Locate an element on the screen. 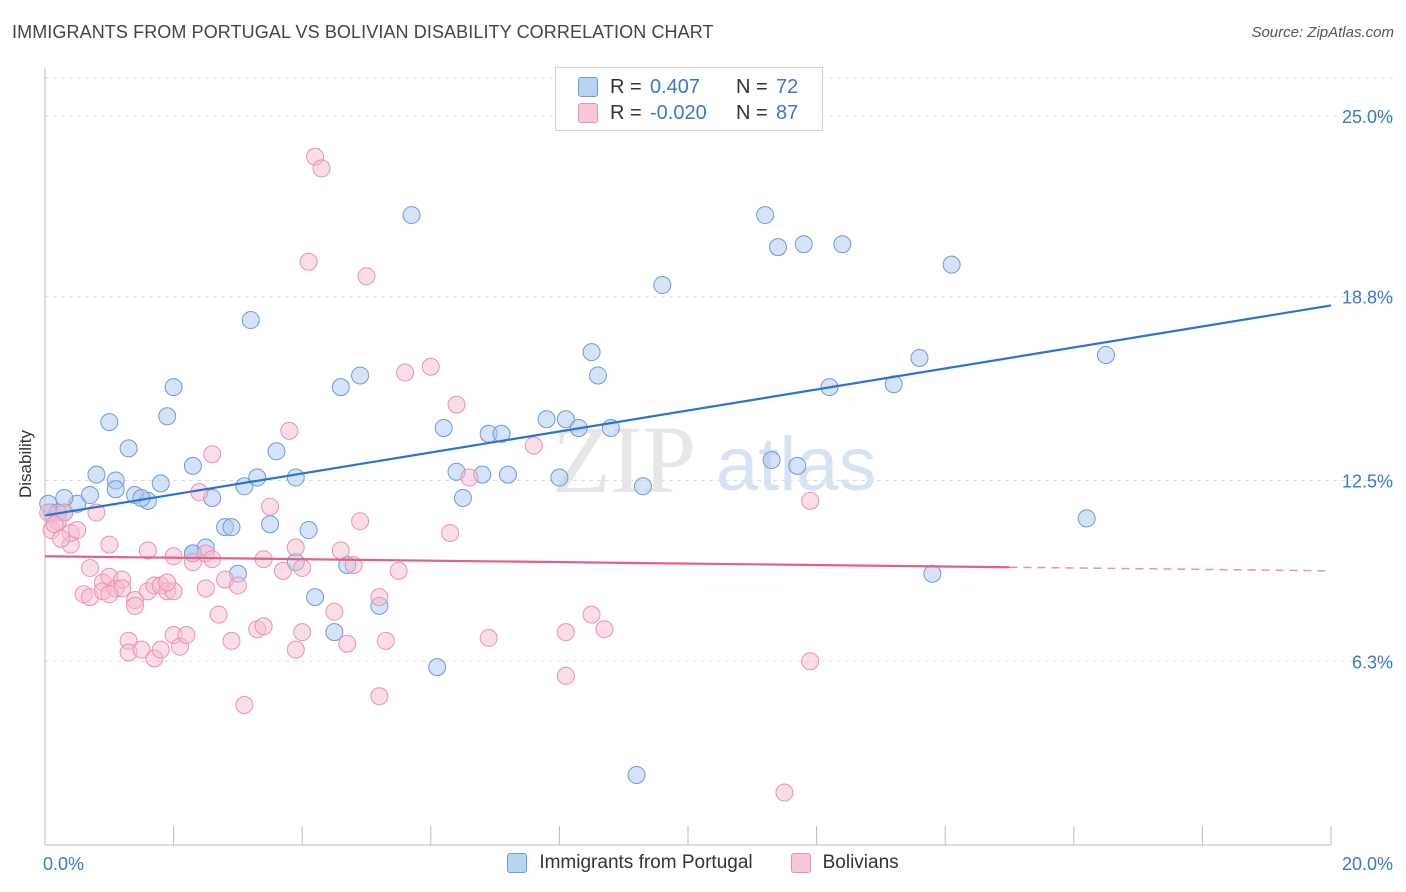 The width and height of the screenshot is (1406, 892). legend-n-value: 87 is located at coordinates (787, 112).